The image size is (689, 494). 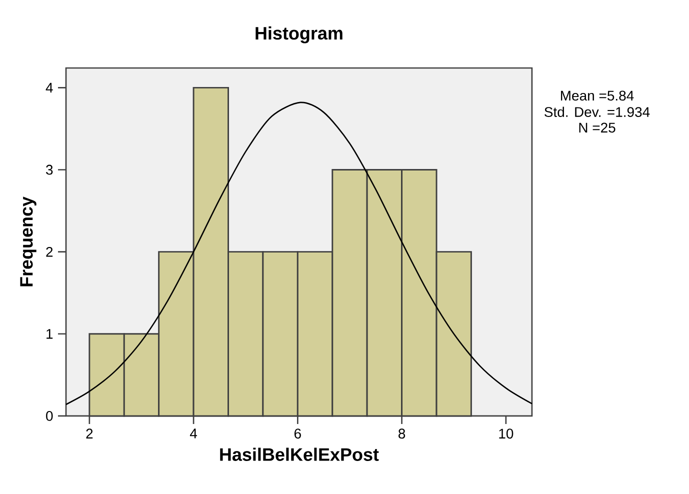 I want to click on chart-title: Histogram, so click(x=299, y=35).